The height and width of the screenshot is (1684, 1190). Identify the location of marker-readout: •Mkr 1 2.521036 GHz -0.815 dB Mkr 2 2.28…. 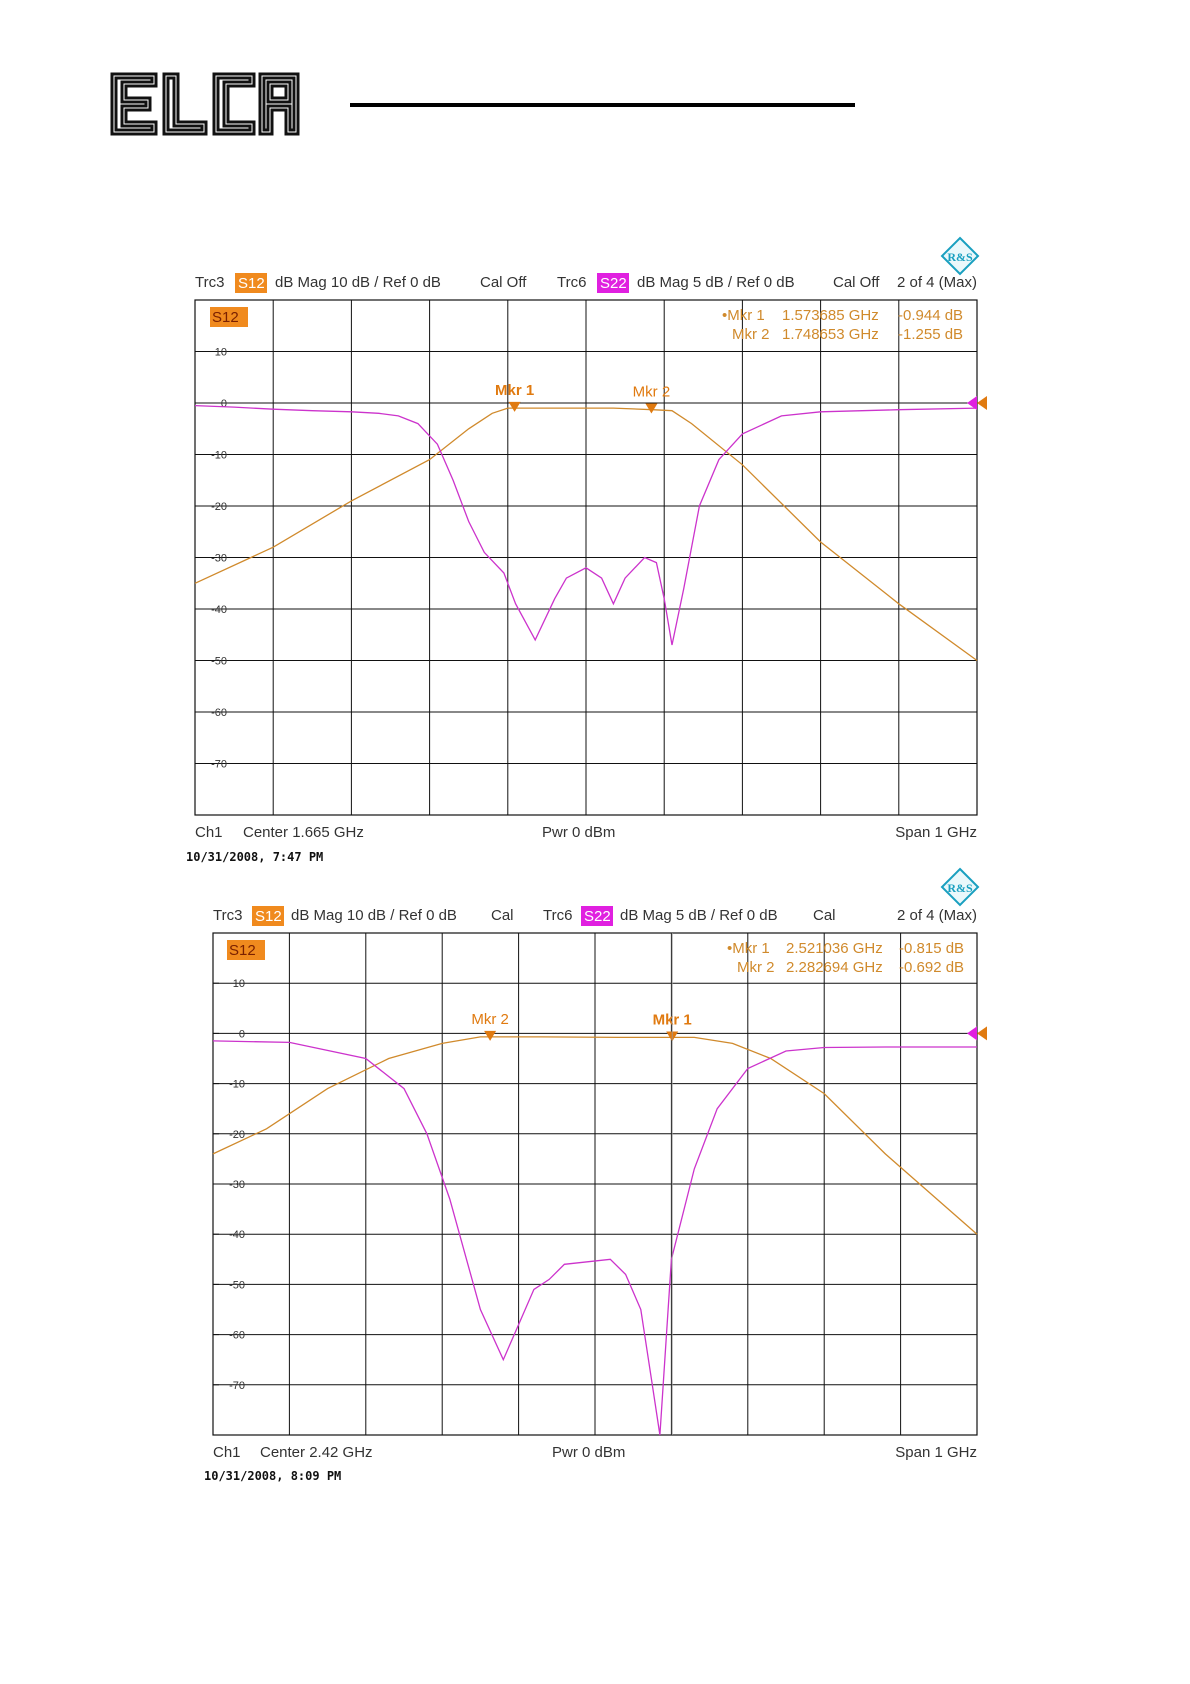
(845, 958).